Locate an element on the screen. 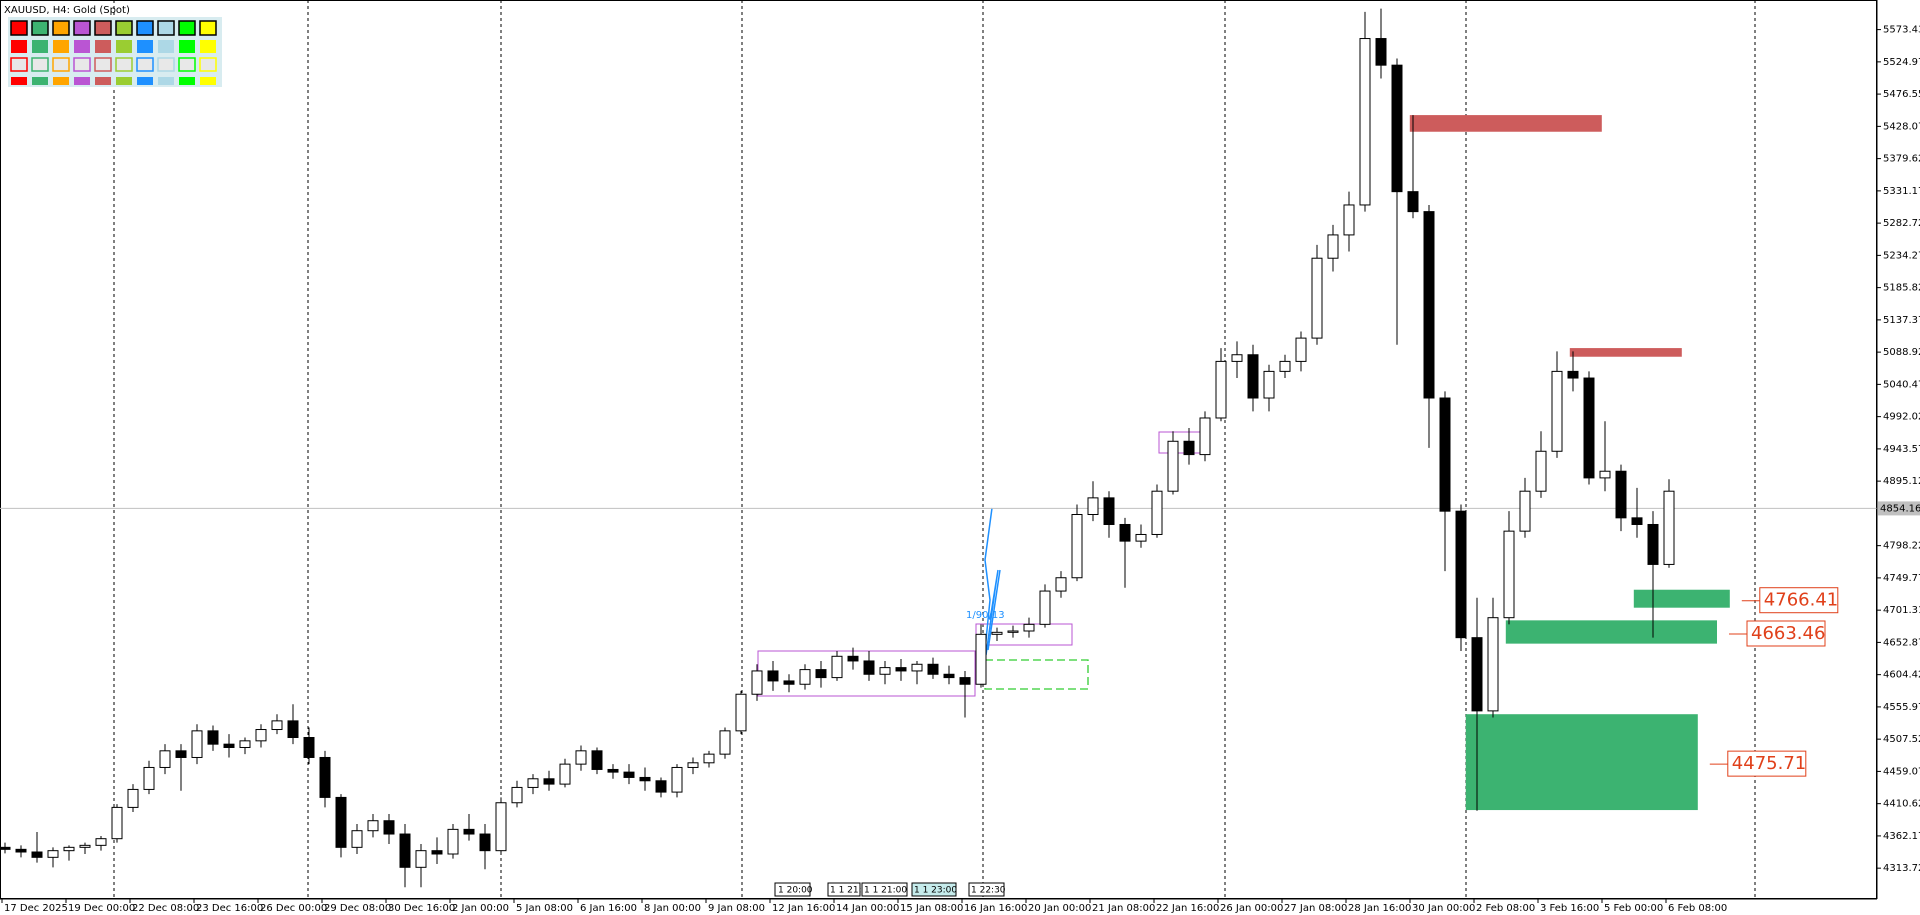 This screenshot has width=1920, height=915. x-tick-label: 27 Jan 08:00 is located at coordinates (1315, 908).